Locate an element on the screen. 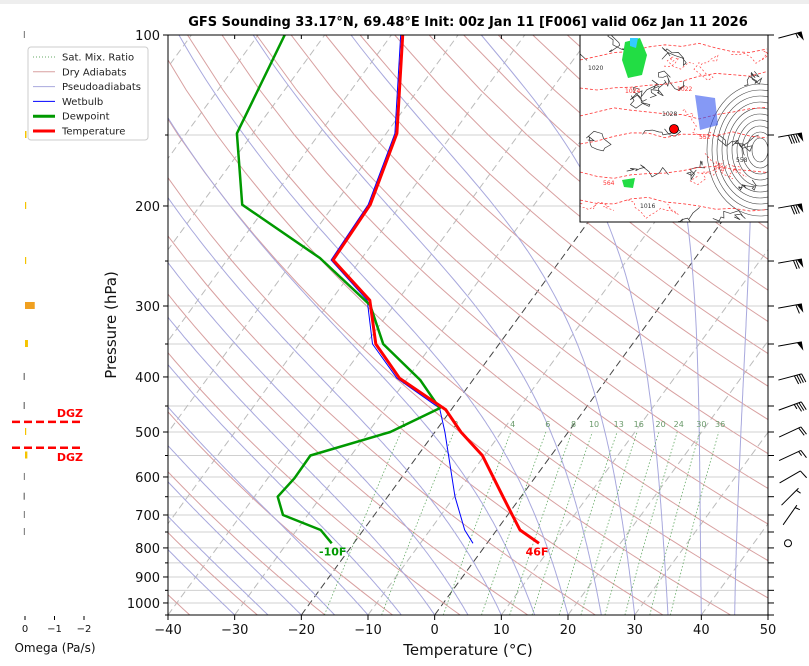  y-tick-label: 1000 is located at coordinates (143, 604).